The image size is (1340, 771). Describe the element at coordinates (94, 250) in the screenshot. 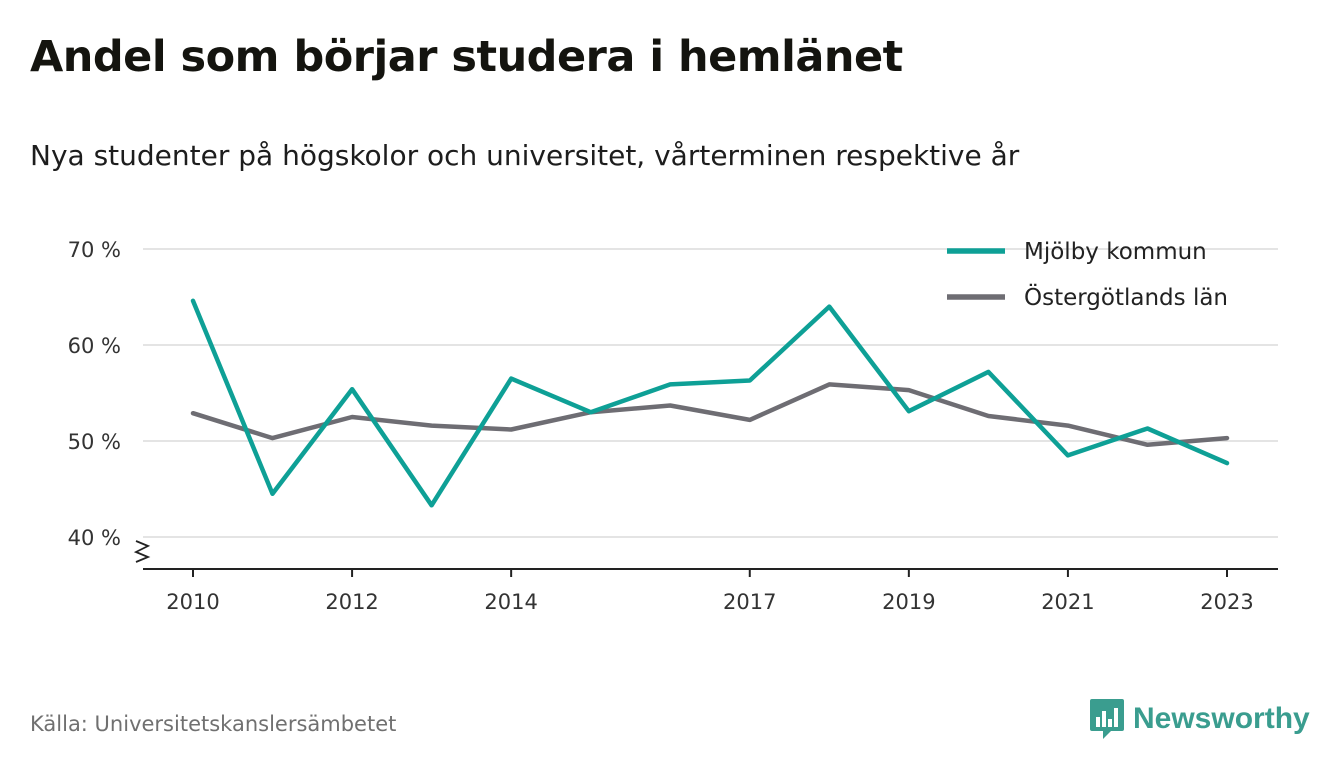

I see `y-tick-label: 70 %` at that location.